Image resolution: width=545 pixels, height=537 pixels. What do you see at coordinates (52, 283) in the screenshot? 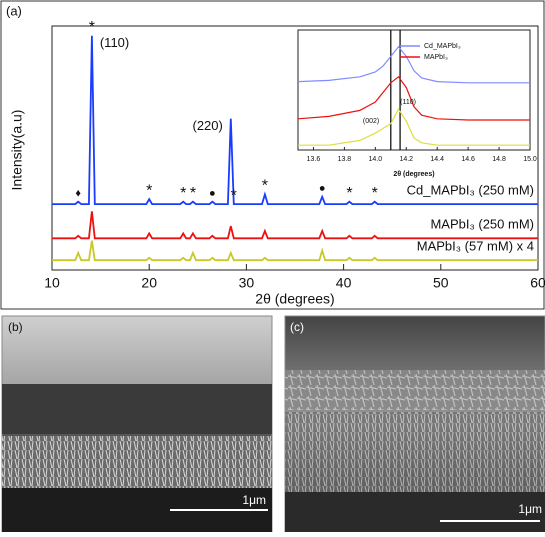
I see `x-tick-label: 10` at bounding box center [52, 283].